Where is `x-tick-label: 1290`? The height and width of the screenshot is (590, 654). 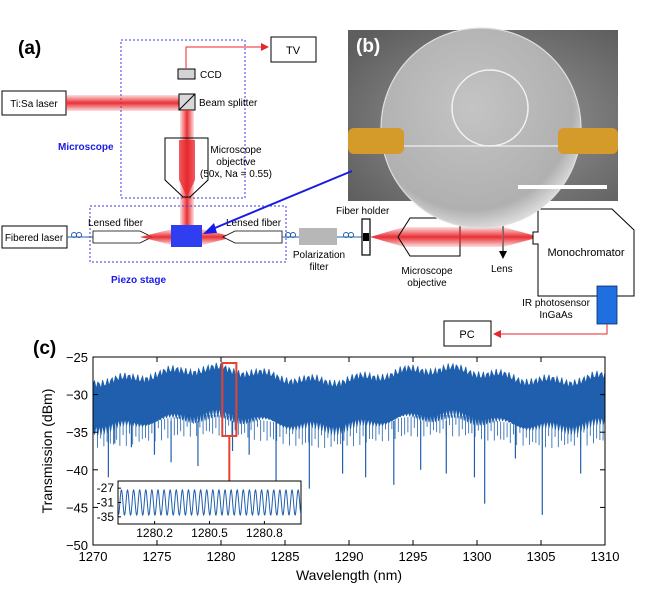
x-tick-label: 1290 is located at coordinates (349, 556).